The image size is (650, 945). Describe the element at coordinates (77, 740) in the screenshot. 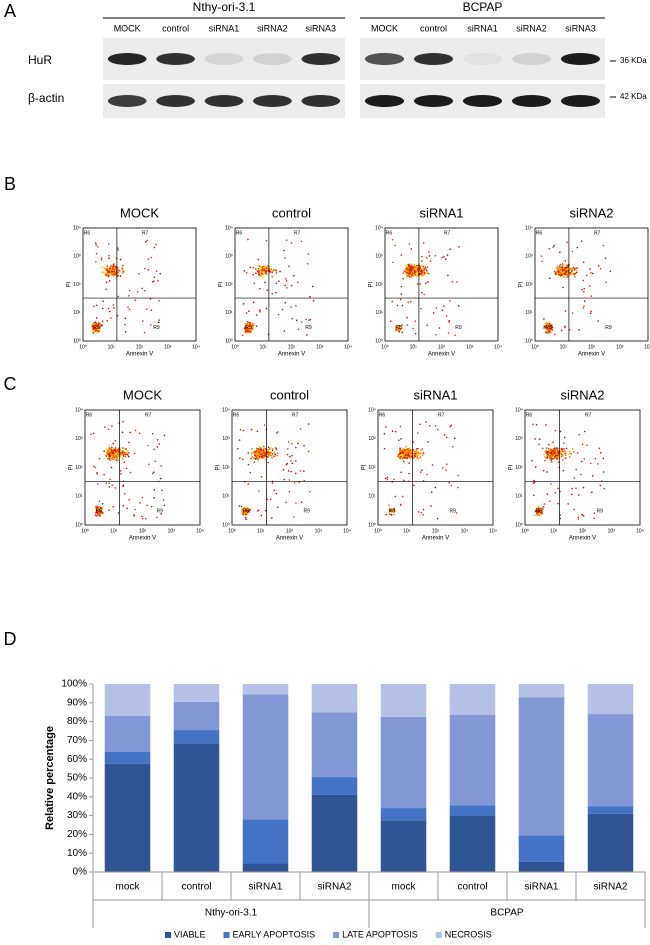

I see `y-tick-label: 70%` at that location.